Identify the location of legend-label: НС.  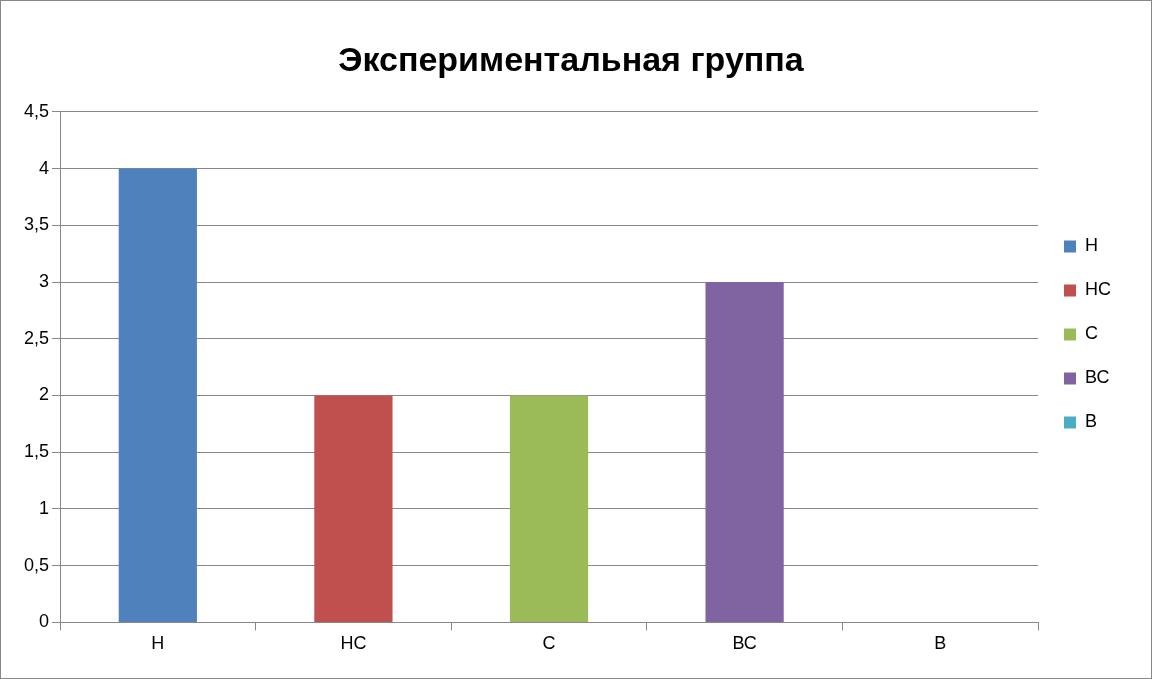
(1098, 289).